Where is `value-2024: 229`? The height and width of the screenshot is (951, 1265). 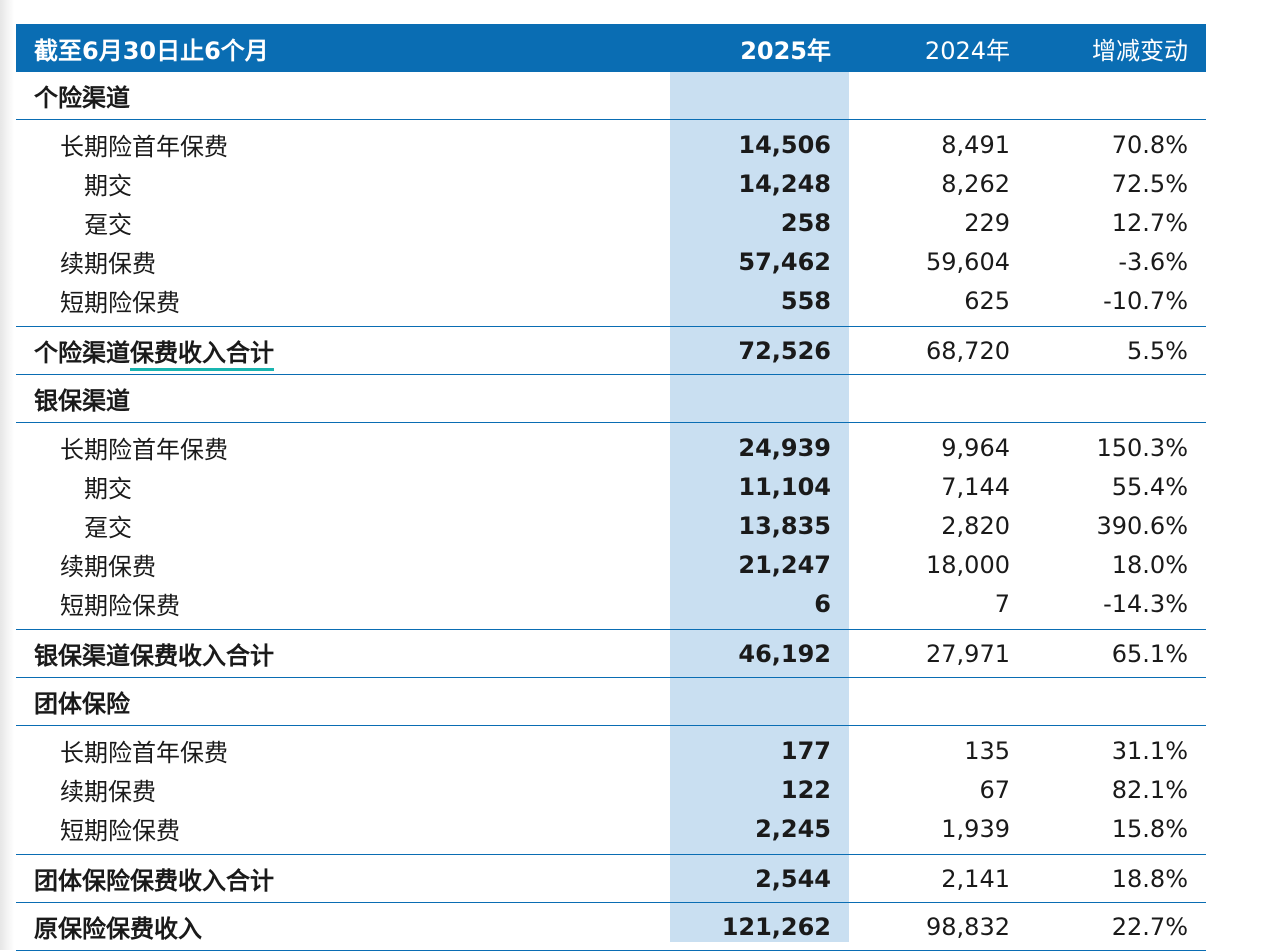 value-2024: 229 is located at coordinates (987, 222).